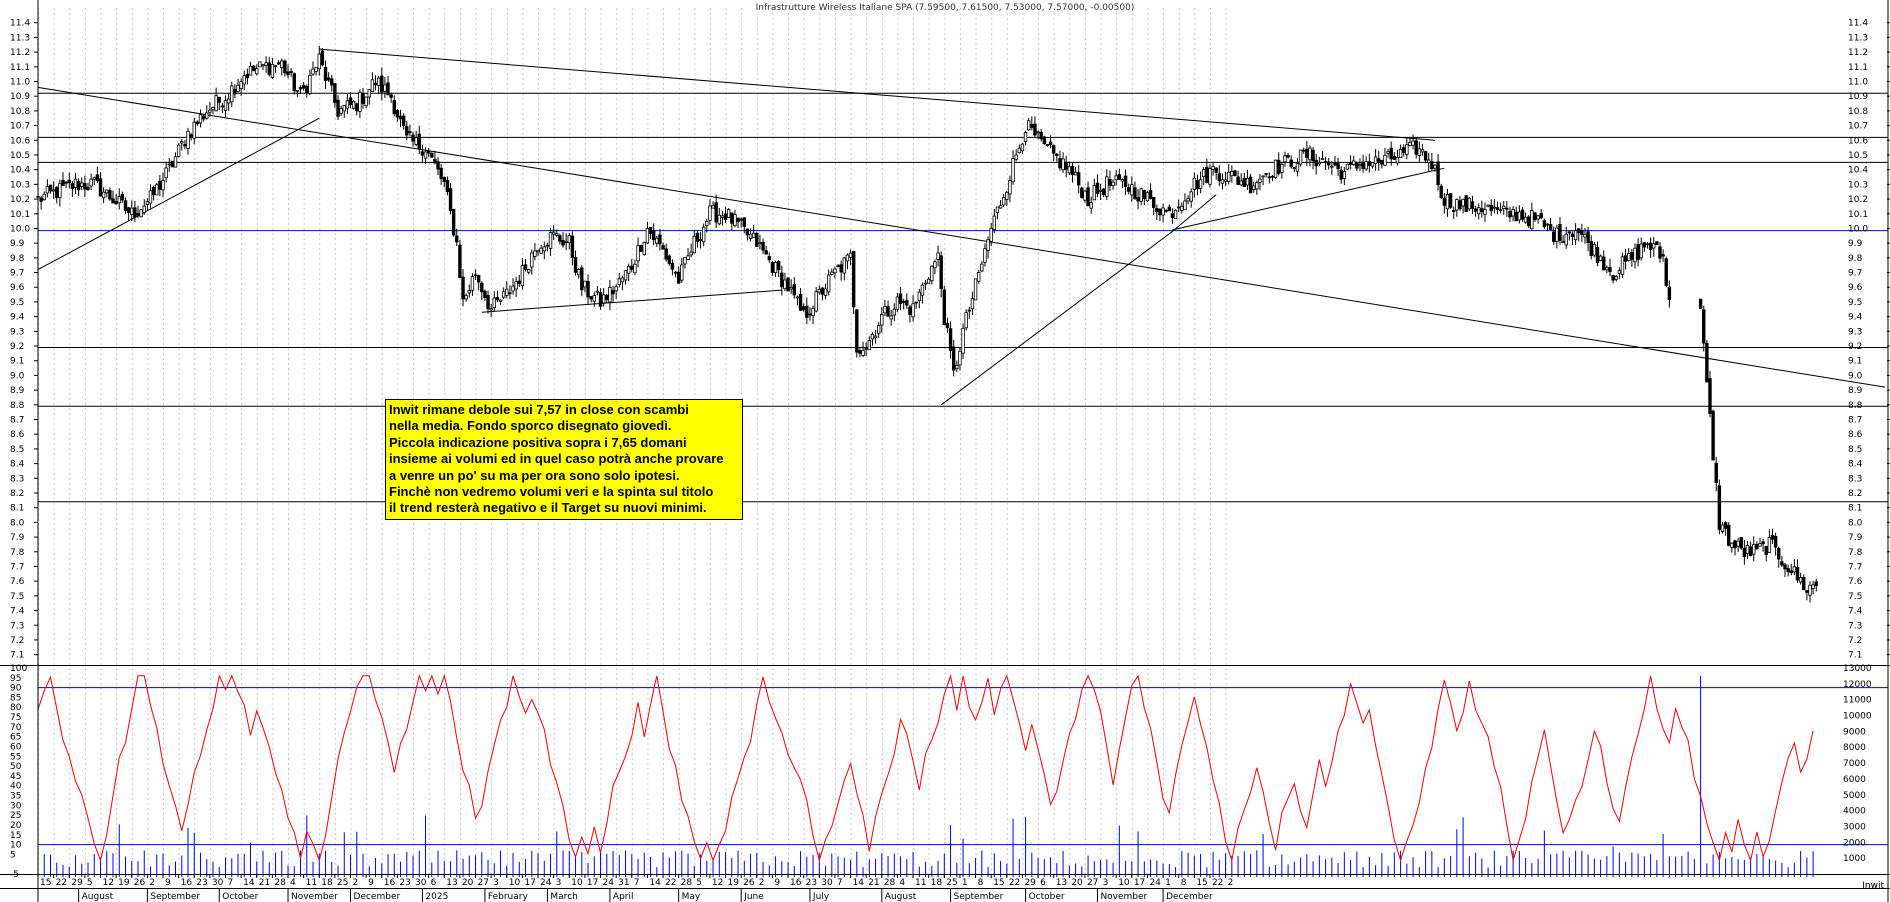  Describe the element at coordinates (421, 883) in the screenshot. I see `day-label: 30` at that location.